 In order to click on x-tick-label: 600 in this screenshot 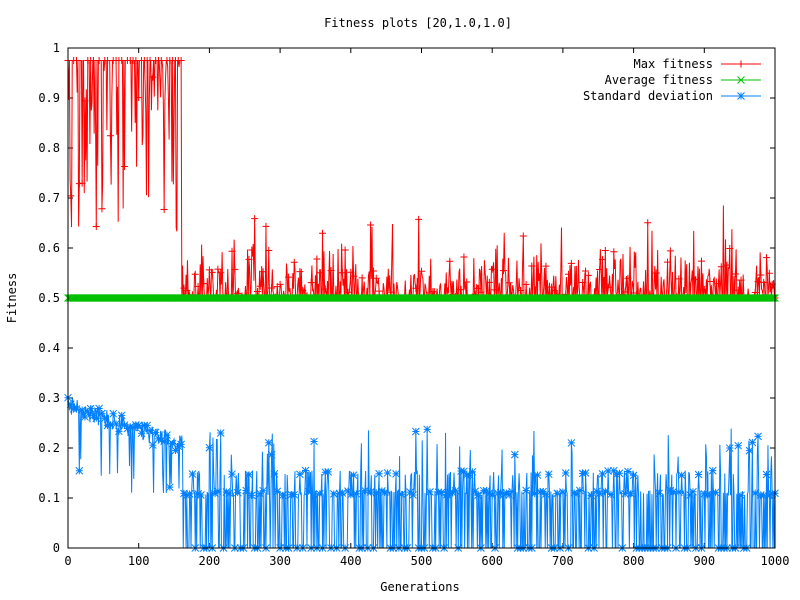, I will do `click(492, 561)`.